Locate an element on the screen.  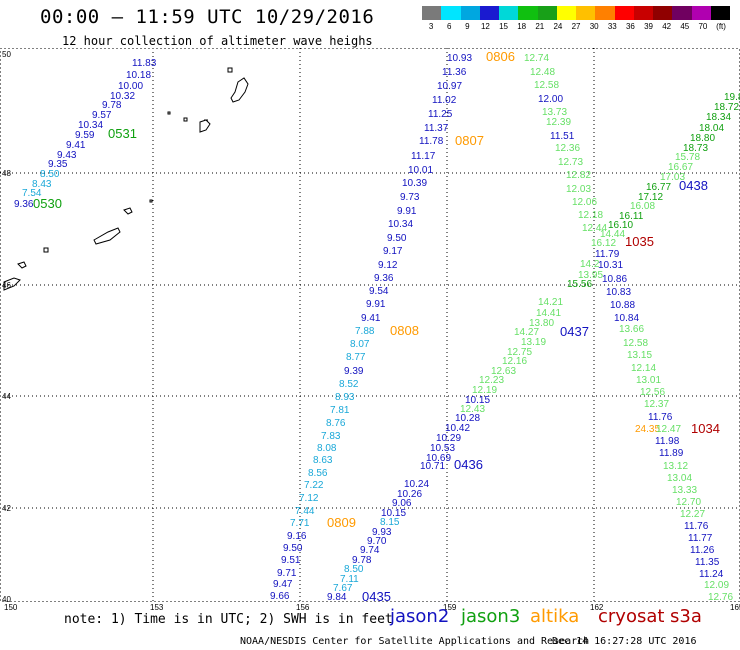
wave-height-label: 12.73 is located at coordinates (570, 162).